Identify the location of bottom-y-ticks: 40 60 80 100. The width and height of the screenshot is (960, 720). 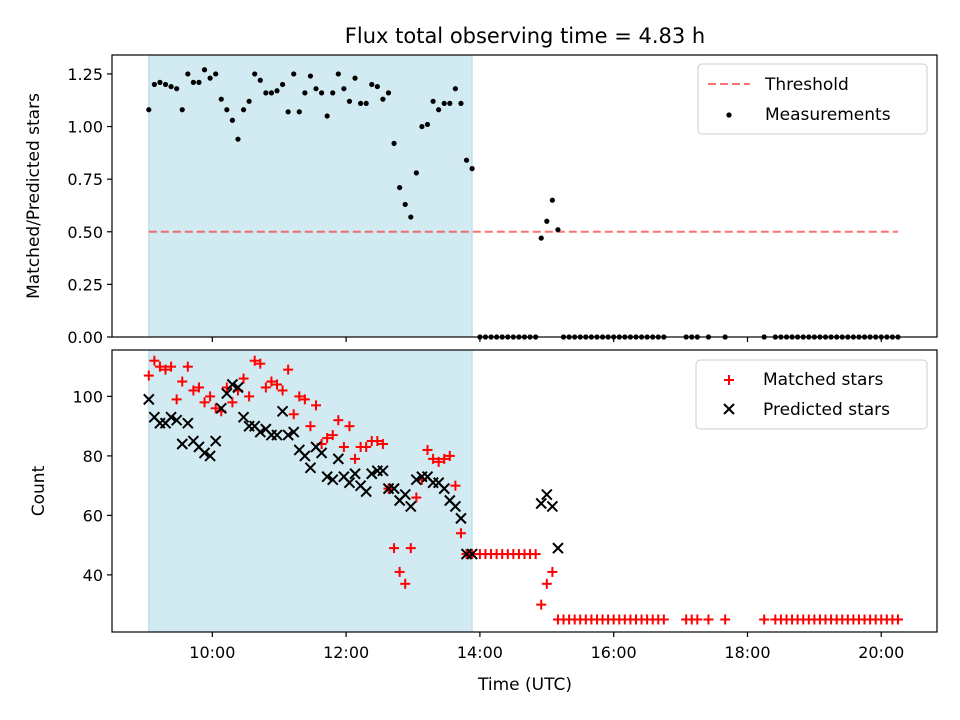
(92, 486).